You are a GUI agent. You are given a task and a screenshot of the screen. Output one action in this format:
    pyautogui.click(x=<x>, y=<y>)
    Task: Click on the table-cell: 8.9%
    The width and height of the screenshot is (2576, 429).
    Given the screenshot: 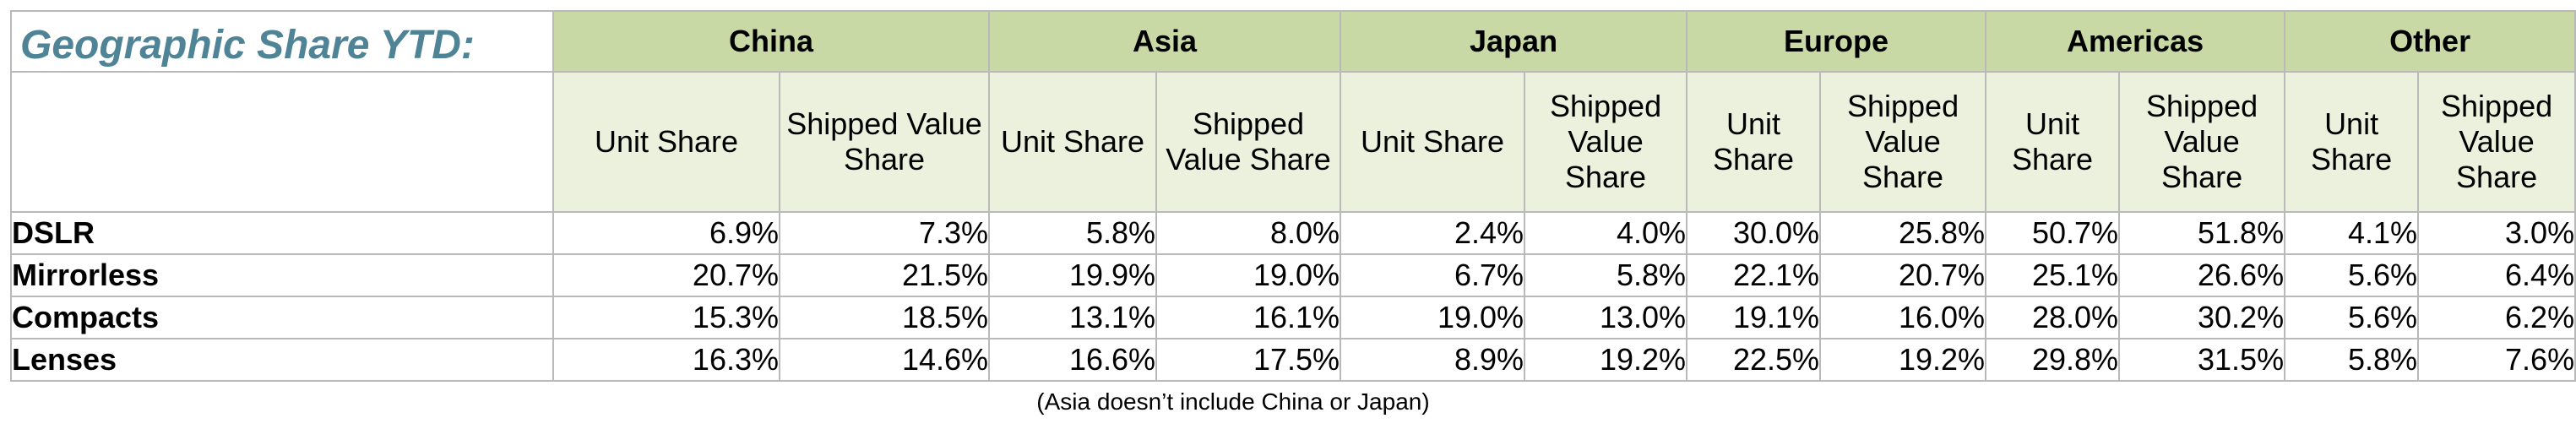 What is the action you would take?
    pyautogui.click(x=1433, y=360)
    